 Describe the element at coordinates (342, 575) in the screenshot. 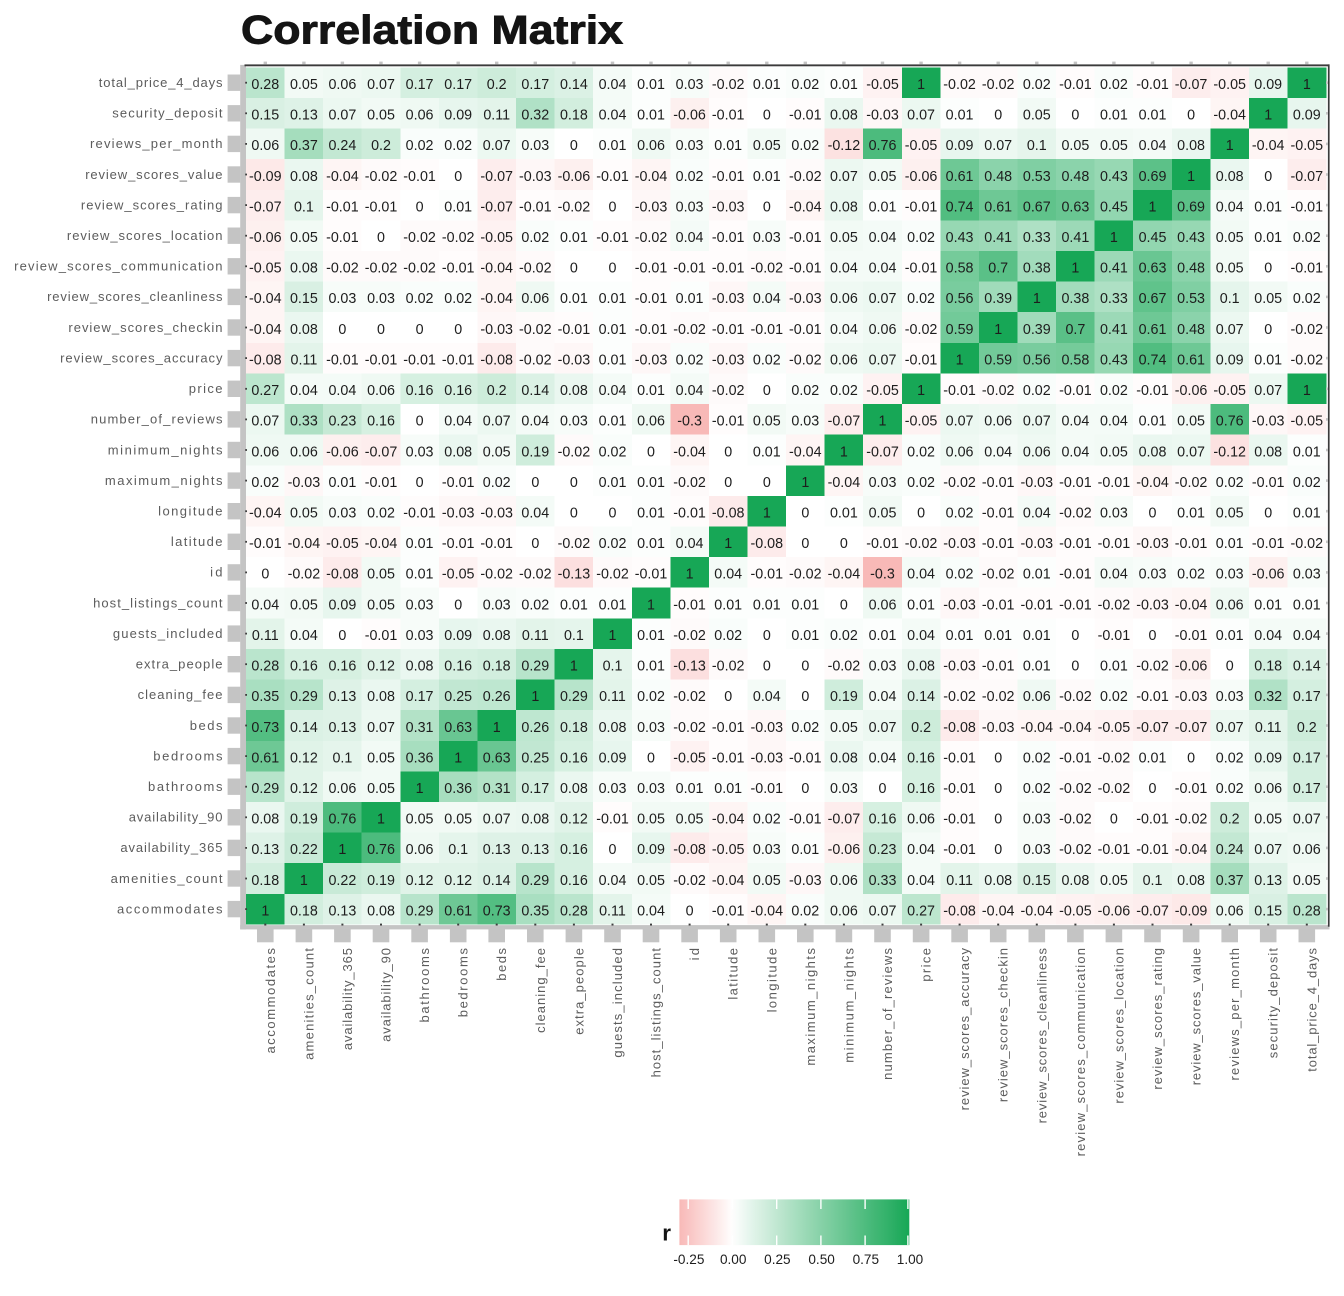

I see `svg-text: -0.08` at that location.